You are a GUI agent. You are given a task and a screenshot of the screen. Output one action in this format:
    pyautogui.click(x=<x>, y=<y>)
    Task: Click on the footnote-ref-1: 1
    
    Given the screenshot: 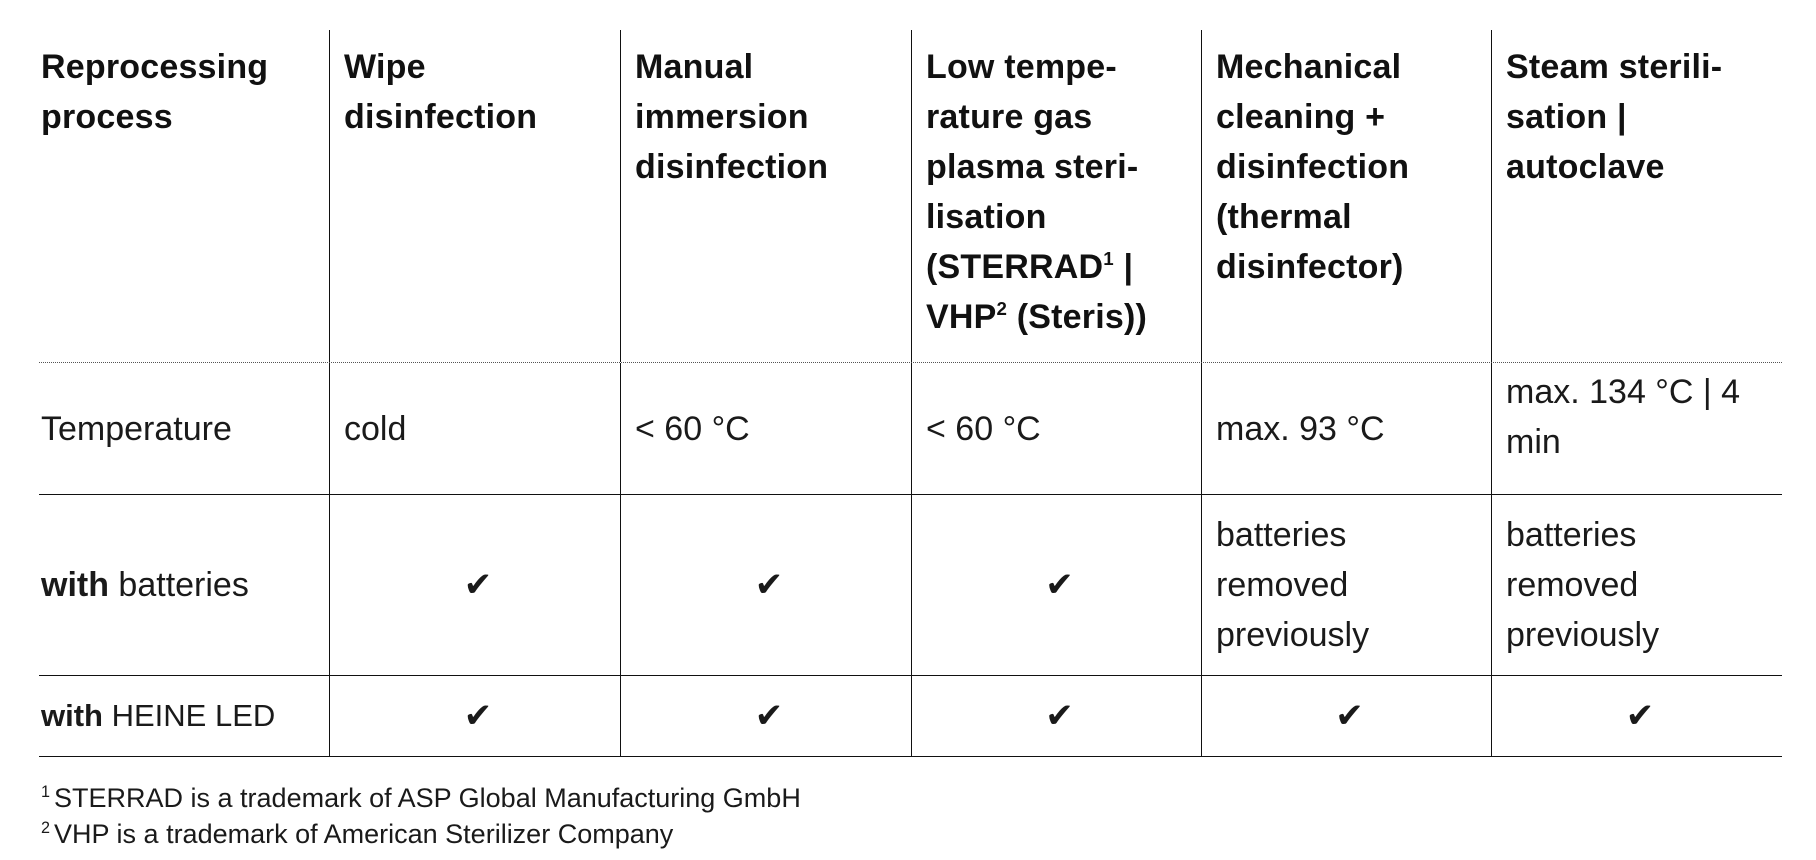 What is the action you would take?
    pyautogui.click(x=1108, y=258)
    